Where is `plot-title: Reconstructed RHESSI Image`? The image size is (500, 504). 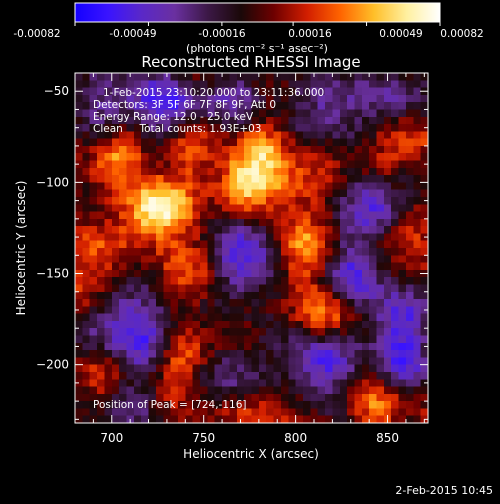
plot-title: Reconstructed RHESSI Image is located at coordinates (250, 62).